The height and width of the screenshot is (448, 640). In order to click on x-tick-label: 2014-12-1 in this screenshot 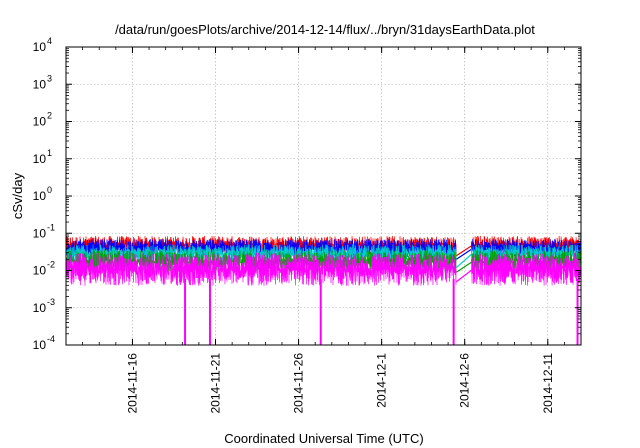, I will do `click(382, 380)`.